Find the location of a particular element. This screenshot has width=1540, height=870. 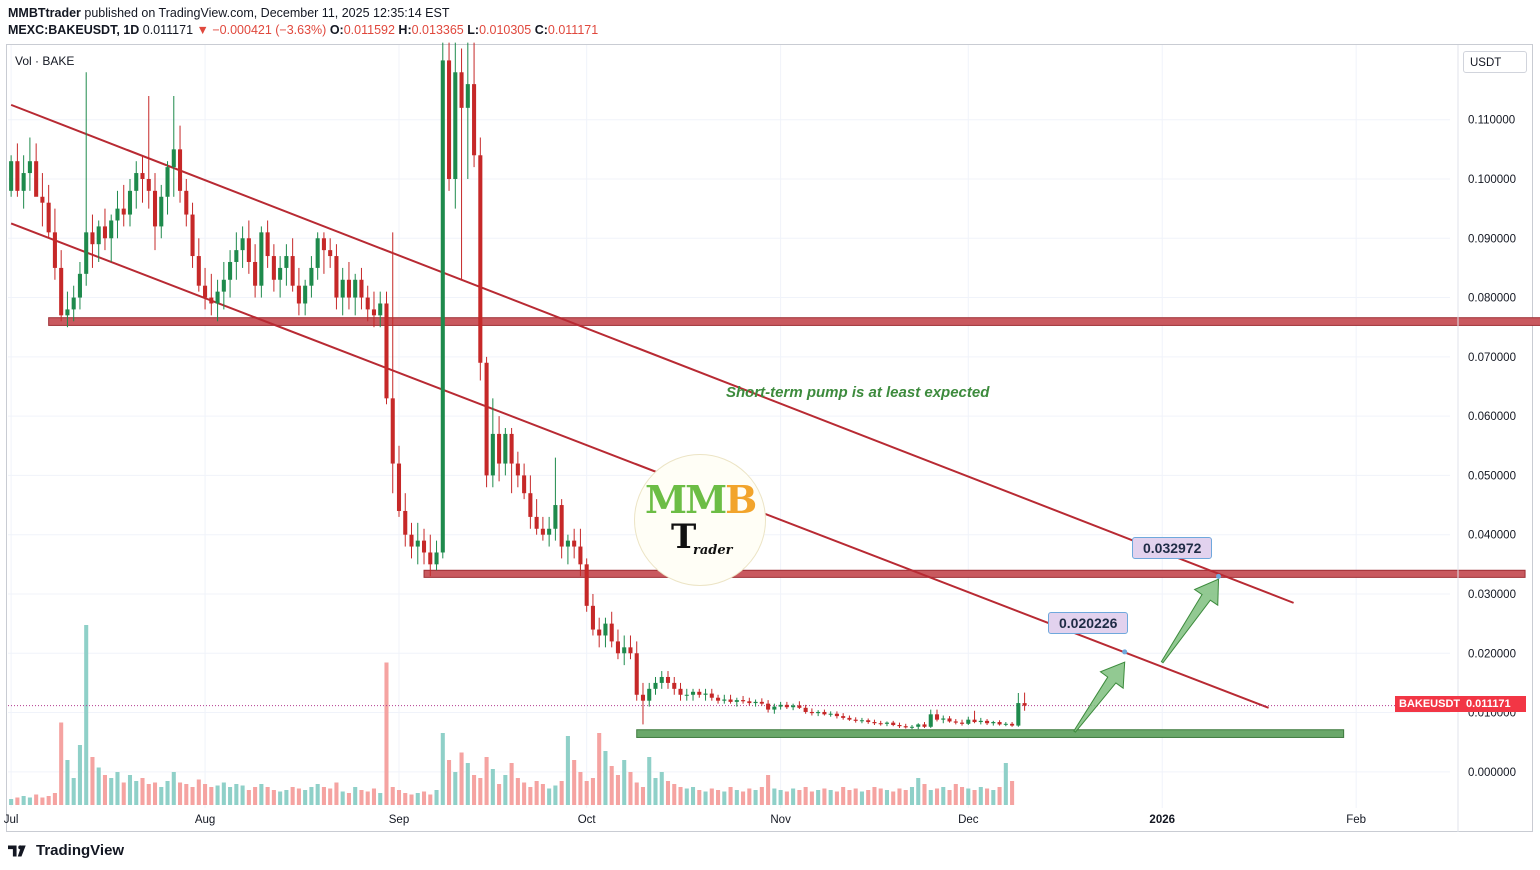

x-tick-label: Feb is located at coordinates (1356, 820).